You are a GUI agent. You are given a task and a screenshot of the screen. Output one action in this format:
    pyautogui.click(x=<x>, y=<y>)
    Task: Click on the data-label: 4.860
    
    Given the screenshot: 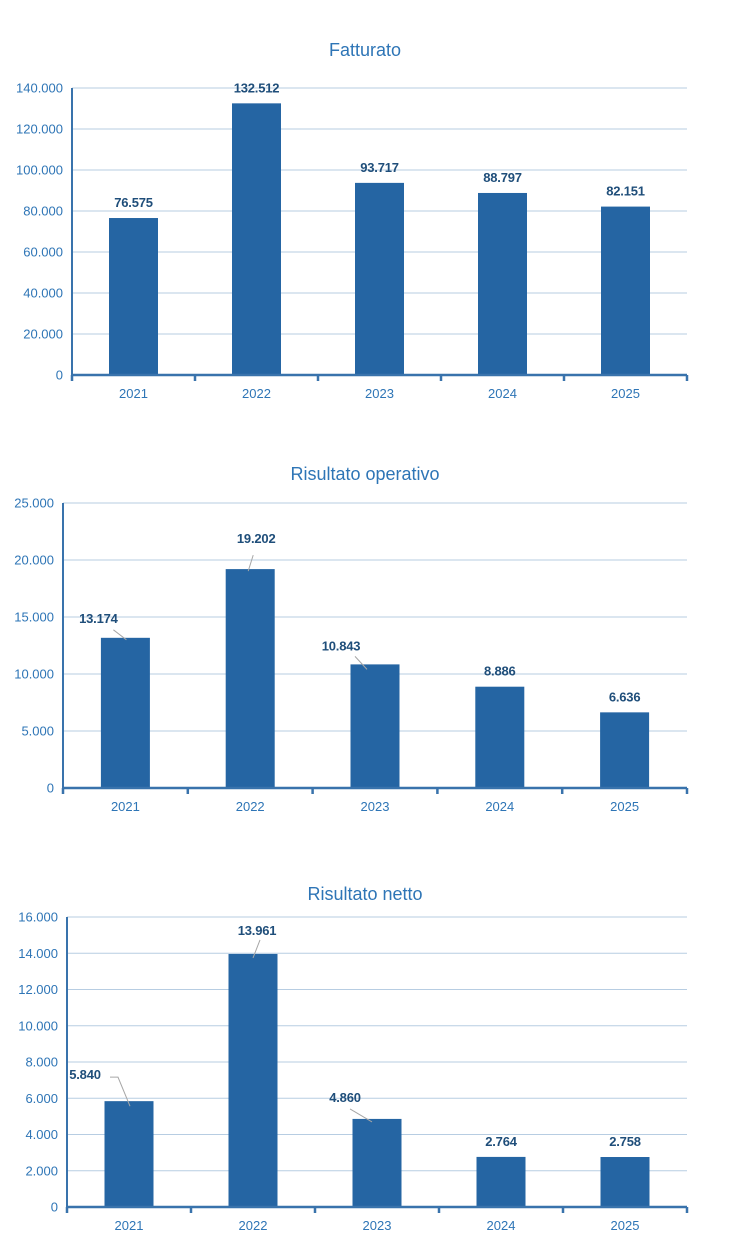 What is the action you would take?
    pyautogui.click(x=345, y=1097)
    